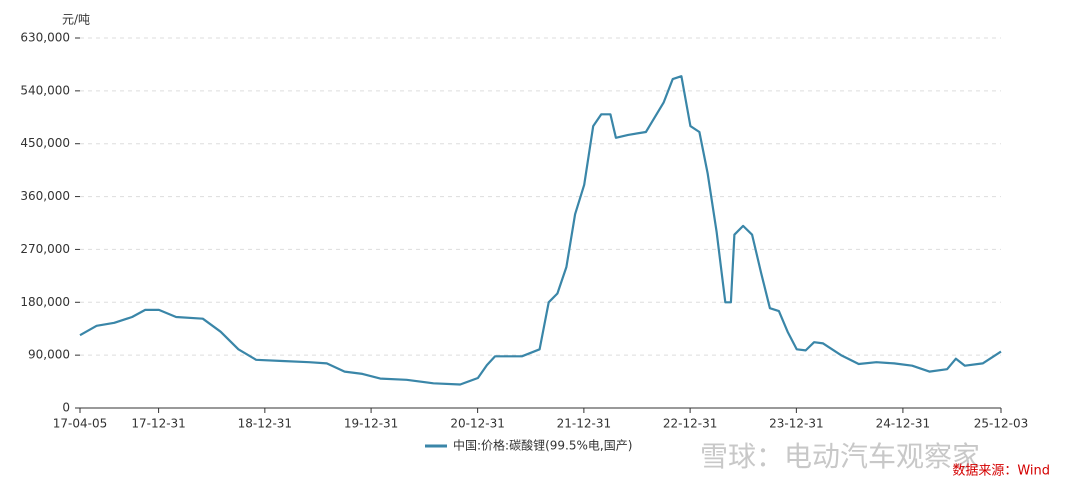 Image resolution: width=1080 pixels, height=490 pixels. What do you see at coordinates (45, 90) in the screenshot?
I see `y-tick-label: 540,000` at bounding box center [45, 90].